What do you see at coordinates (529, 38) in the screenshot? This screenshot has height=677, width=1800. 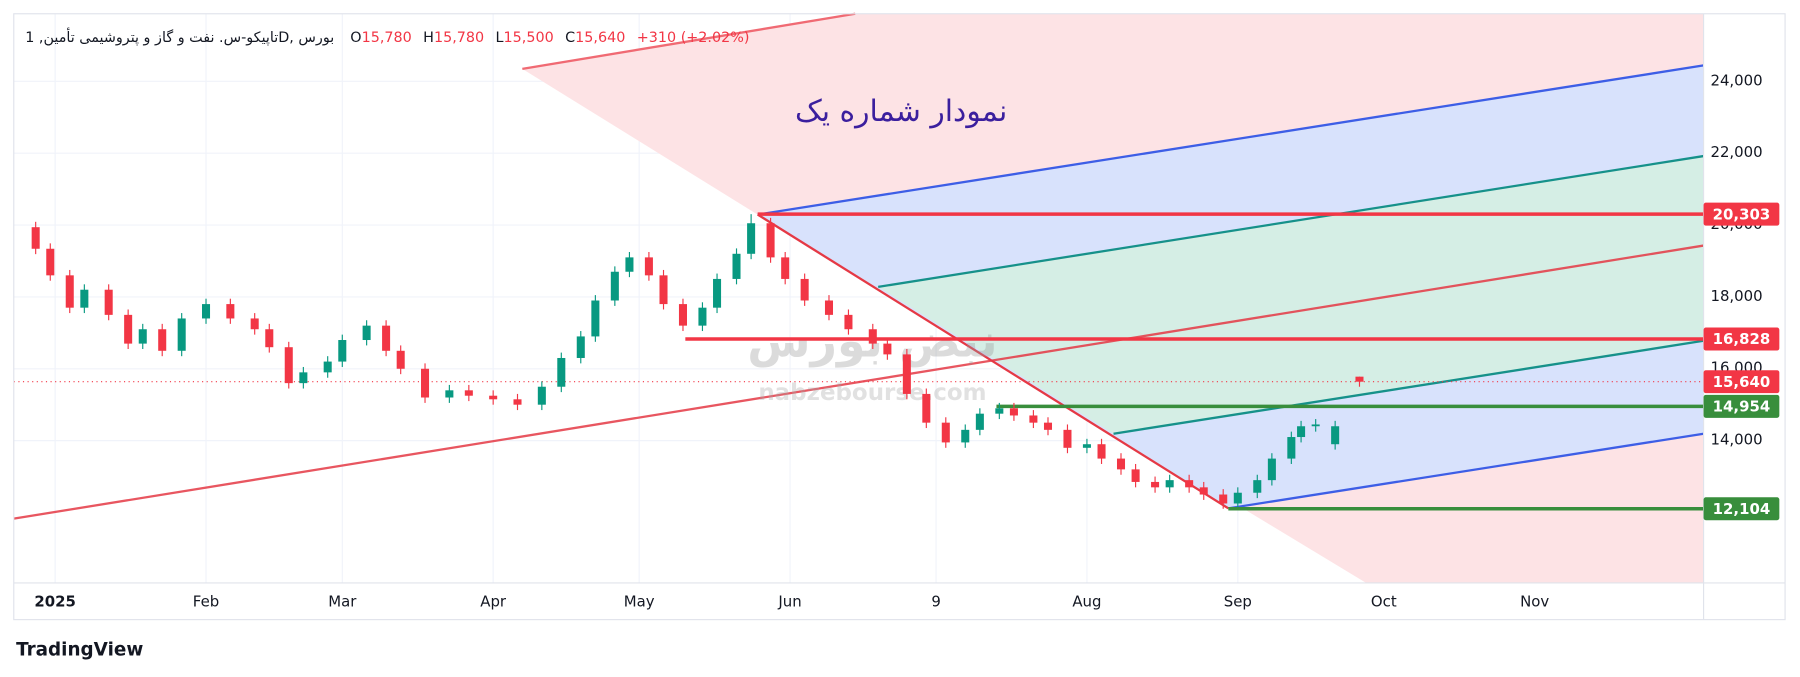 I see `low-value: 15,500` at bounding box center [529, 38].